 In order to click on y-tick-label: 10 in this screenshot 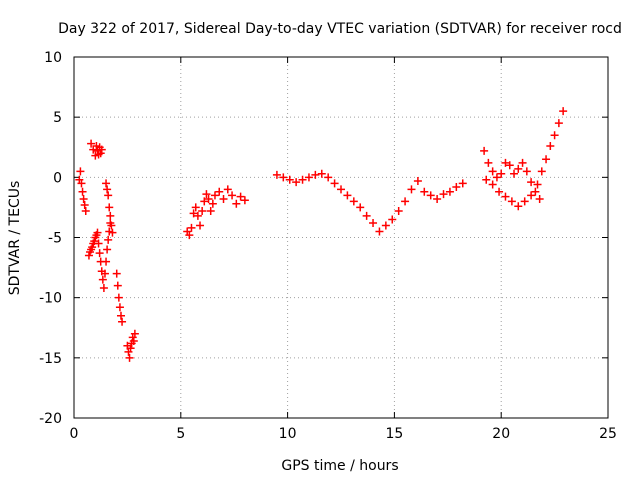, I will do `click(53, 58)`.